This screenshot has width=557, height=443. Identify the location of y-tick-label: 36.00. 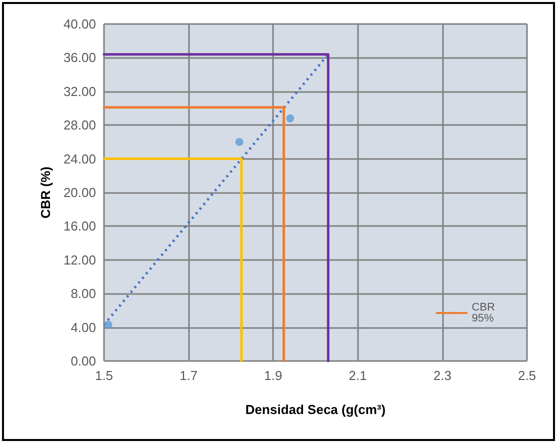
(79, 58).